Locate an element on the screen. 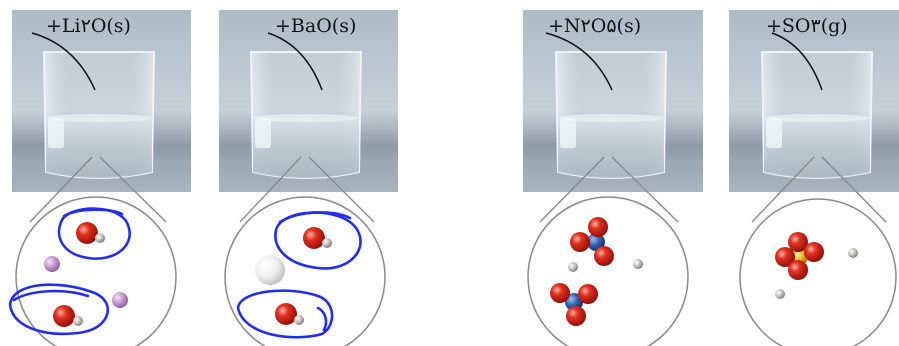  beaker-label-bao: +BaO(s) is located at coordinates (316, 26).